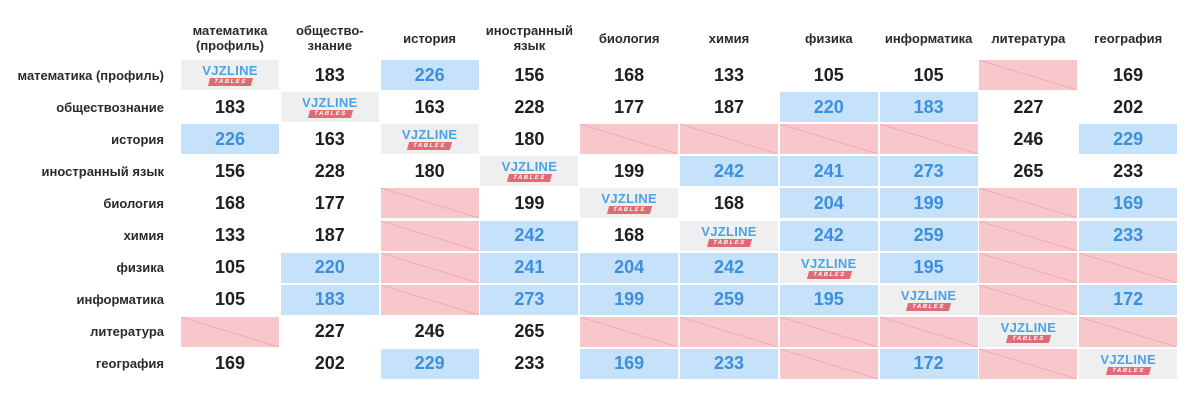 Image resolution: width=1200 pixels, height=400 pixels. I want to click on score-cell: 163, so click(429, 106).